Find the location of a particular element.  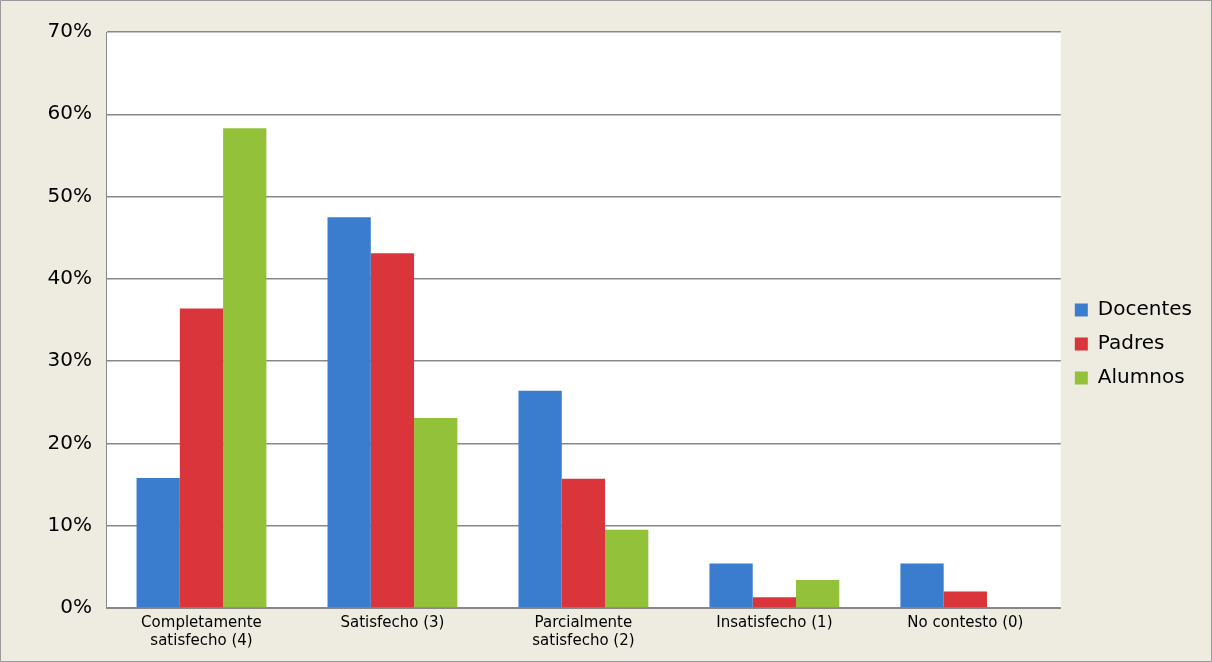

y-tick-label: 60% is located at coordinates (69, 112).